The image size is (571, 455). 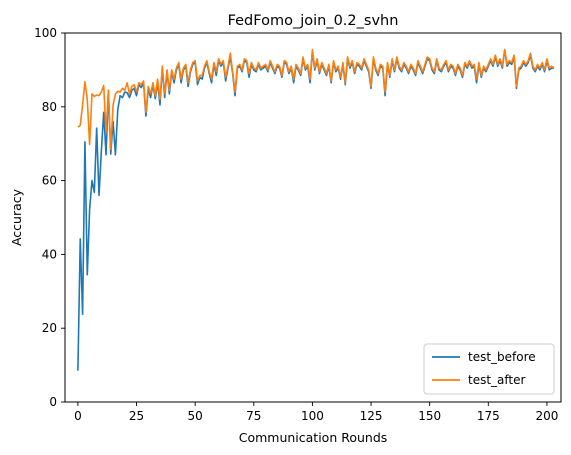 What do you see at coordinates (136, 416) in the screenshot?
I see `x-tick-label: 25` at bounding box center [136, 416].